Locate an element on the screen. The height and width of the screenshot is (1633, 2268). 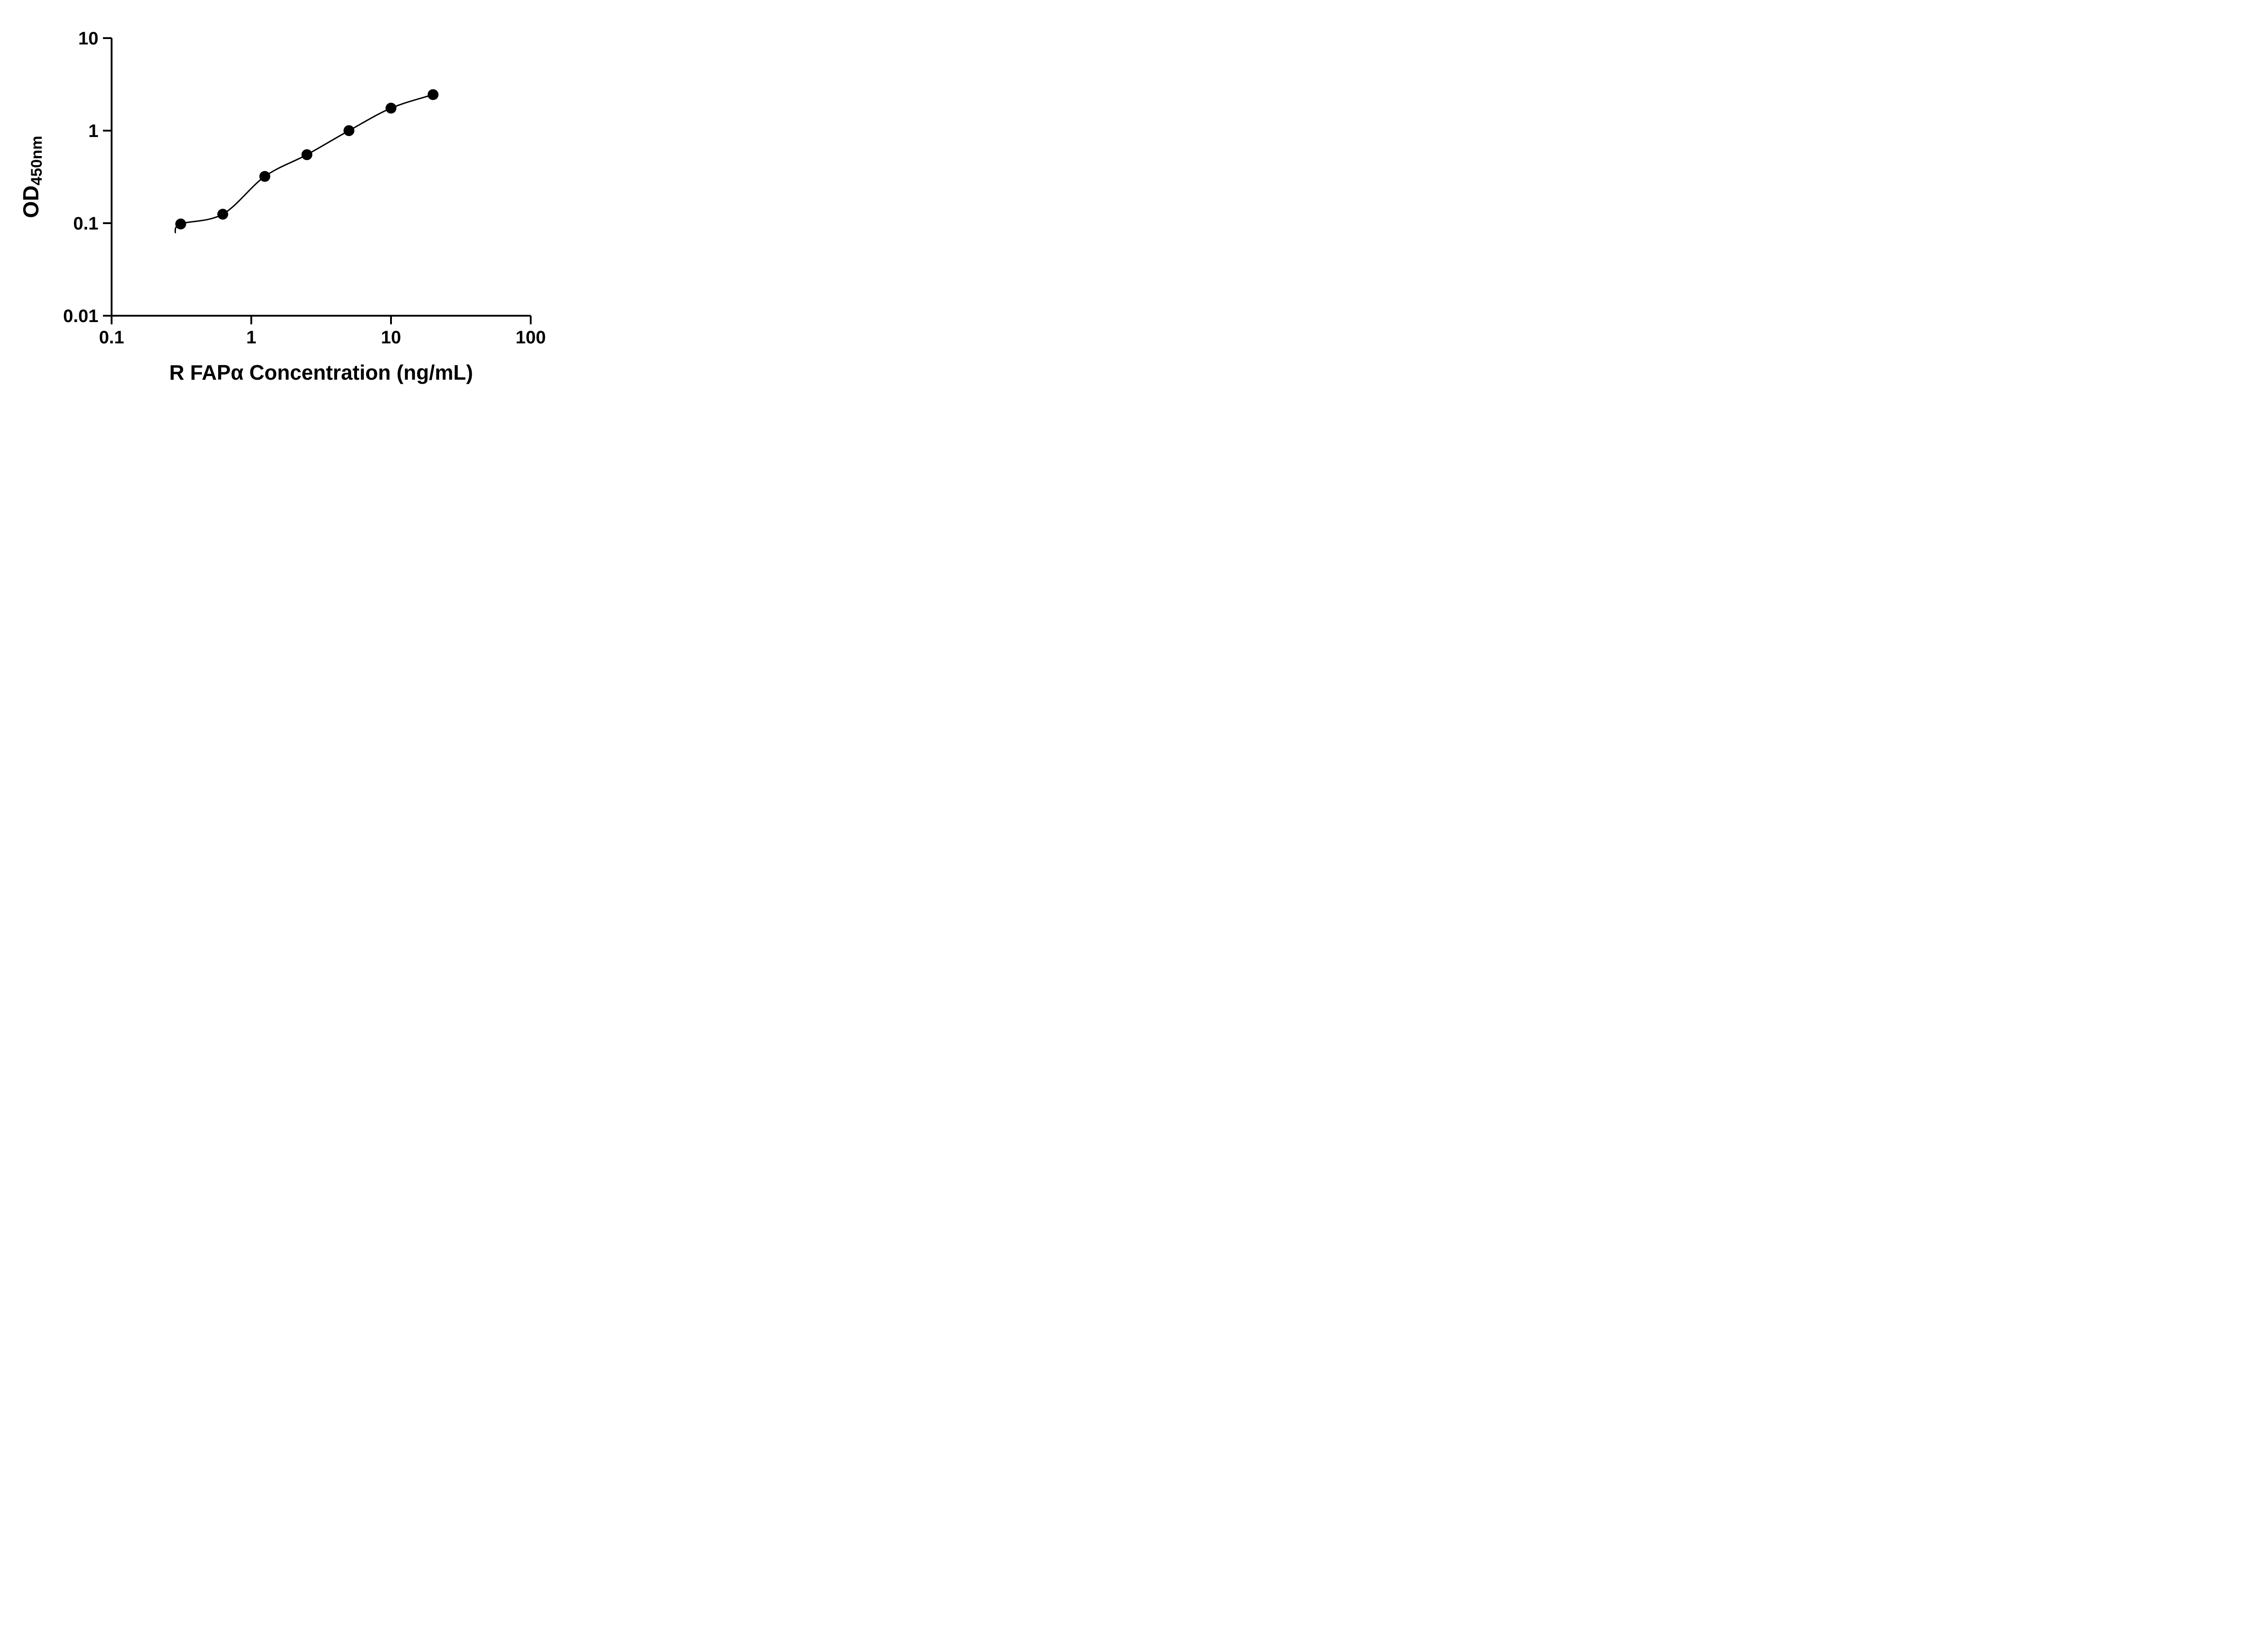
y-tick-label: 10 is located at coordinates (89, 39).